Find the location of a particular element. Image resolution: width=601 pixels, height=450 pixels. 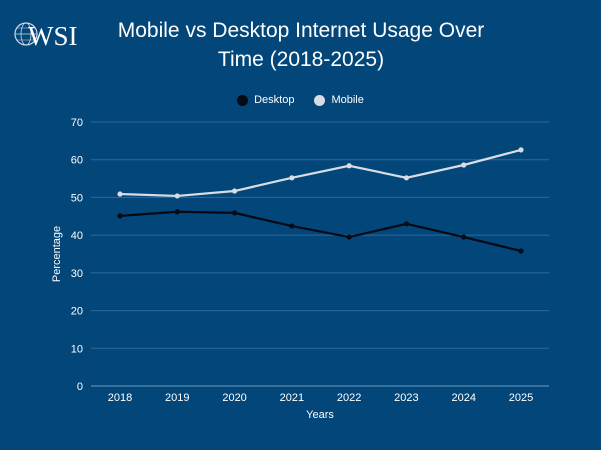

legend-marker-desktop is located at coordinates (243, 100).